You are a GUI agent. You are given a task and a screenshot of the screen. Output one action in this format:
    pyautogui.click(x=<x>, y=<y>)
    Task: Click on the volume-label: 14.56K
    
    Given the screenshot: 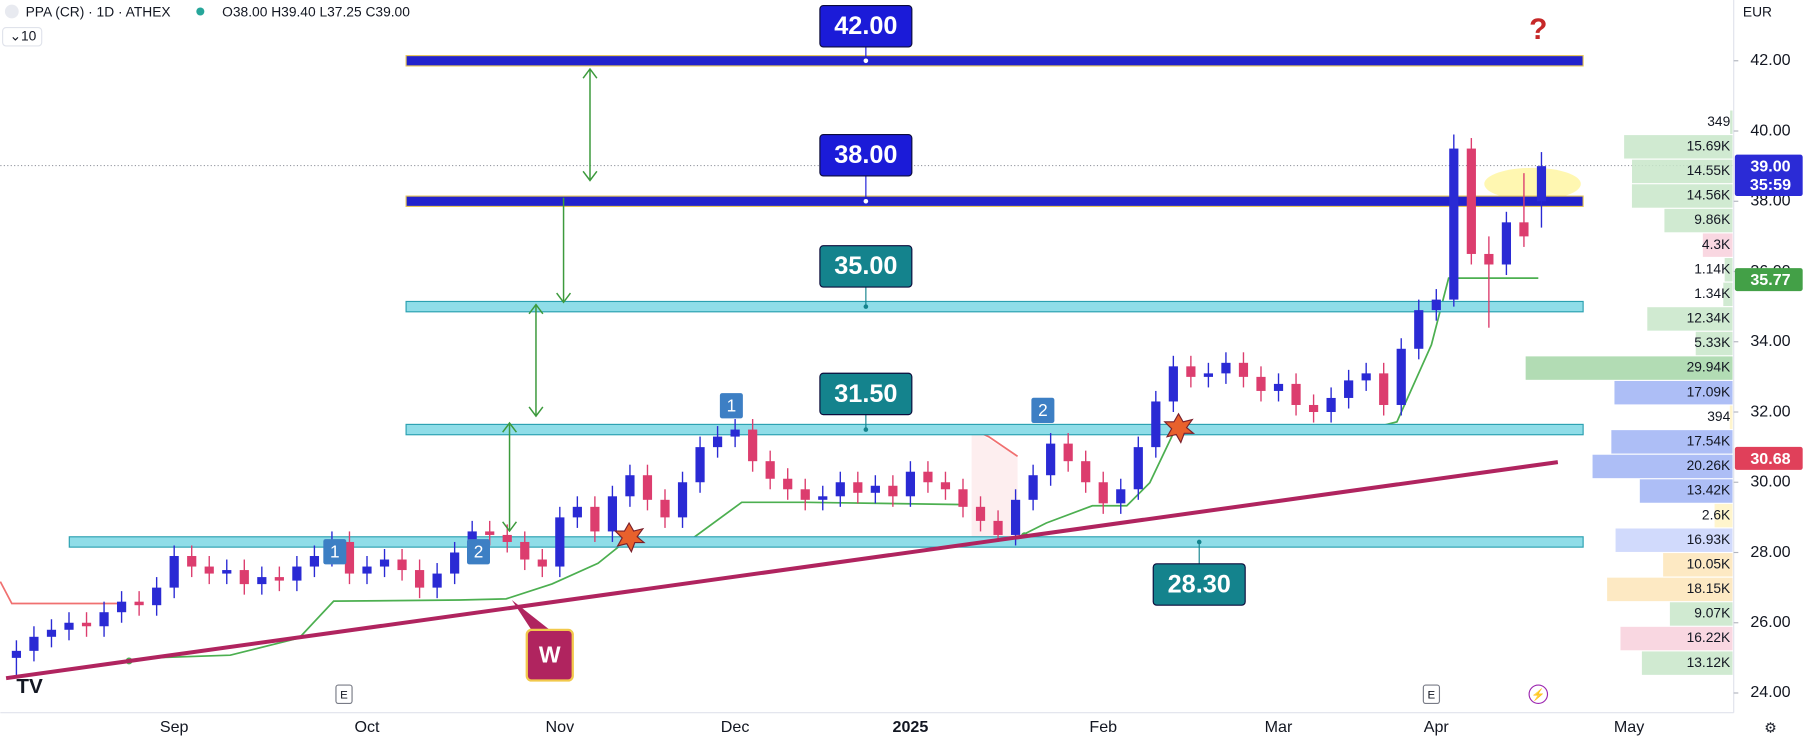 What is the action you would take?
    pyautogui.click(x=1709, y=195)
    